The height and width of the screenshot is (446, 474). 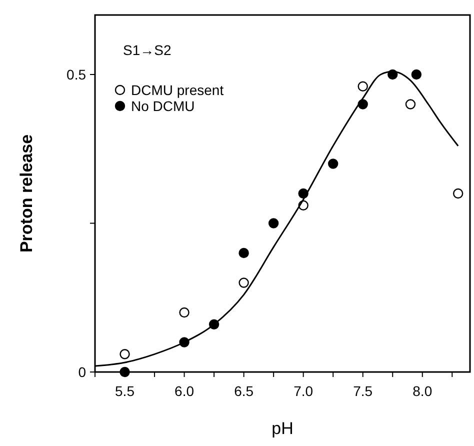 What do you see at coordinates (304, 391) in the screenshot?
I see `x-tick-label: 7.0` at bounding box center [304, 391].